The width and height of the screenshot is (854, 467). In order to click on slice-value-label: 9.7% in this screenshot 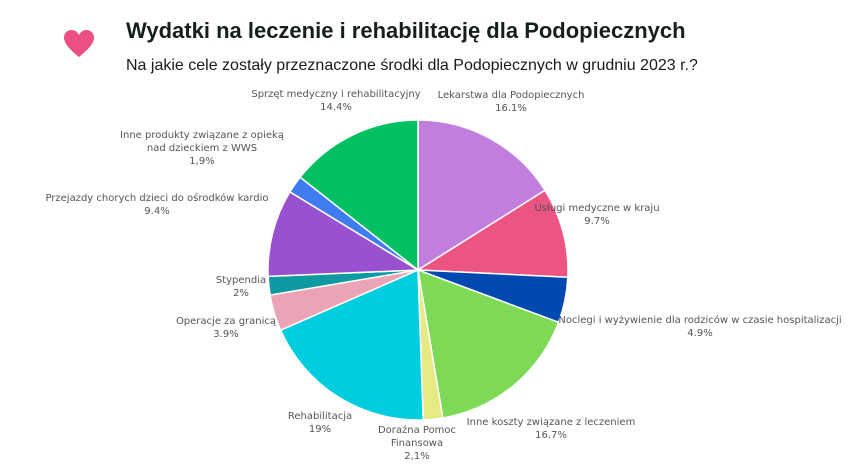, I will do `click(596, 221)`.